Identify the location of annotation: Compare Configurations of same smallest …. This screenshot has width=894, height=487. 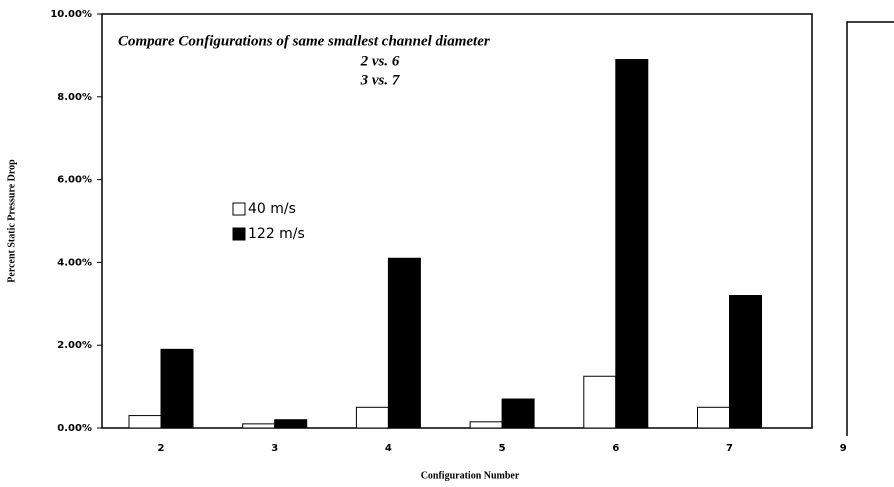
(304, 41).